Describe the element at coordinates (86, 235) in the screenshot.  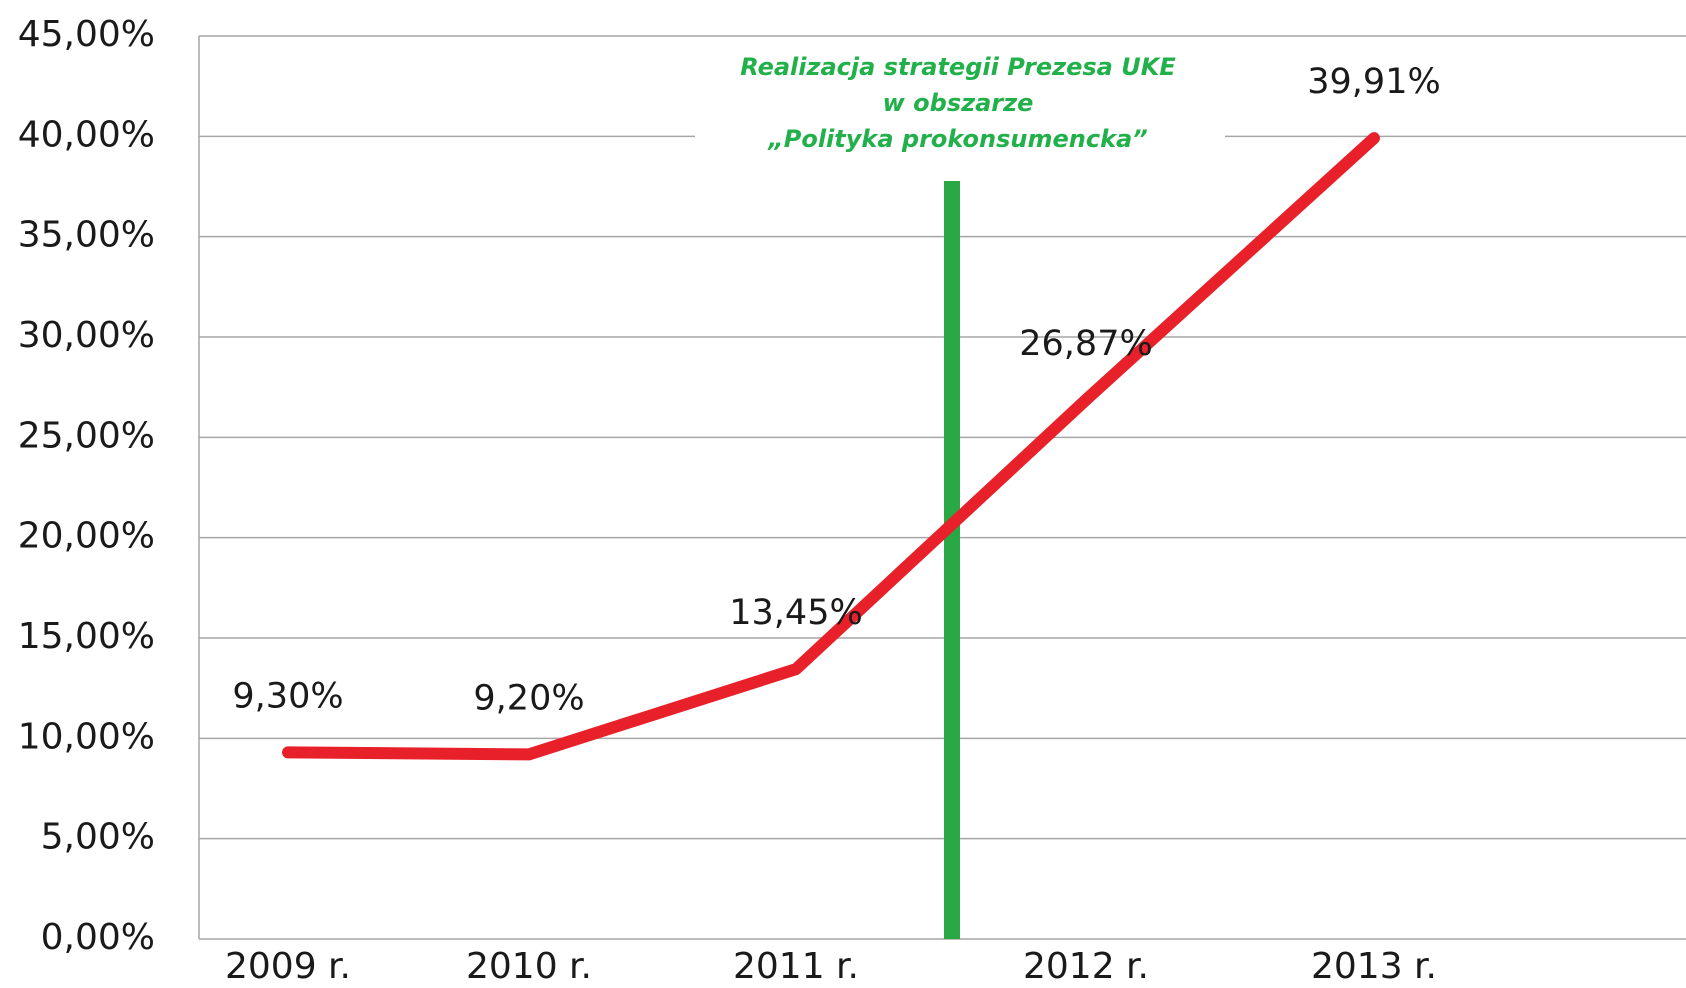
I see `y-tick-label: 35,00%` at that location.